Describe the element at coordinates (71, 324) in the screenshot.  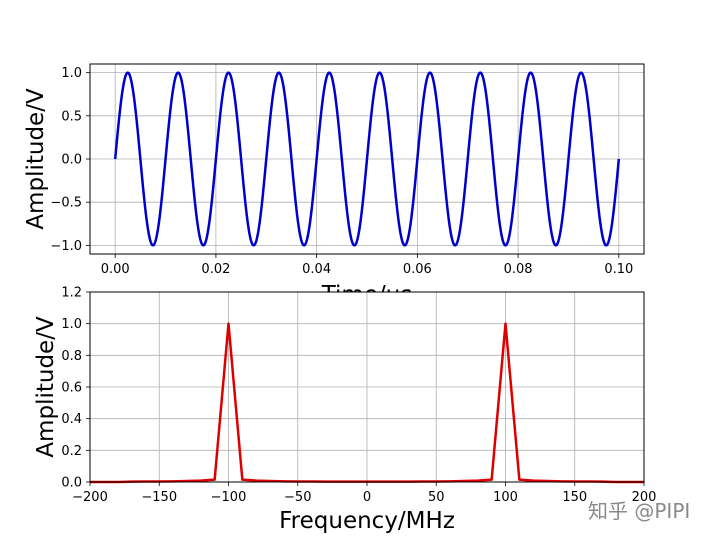
I see `frequency-domain-y-tick-label: 1.0` at that location.